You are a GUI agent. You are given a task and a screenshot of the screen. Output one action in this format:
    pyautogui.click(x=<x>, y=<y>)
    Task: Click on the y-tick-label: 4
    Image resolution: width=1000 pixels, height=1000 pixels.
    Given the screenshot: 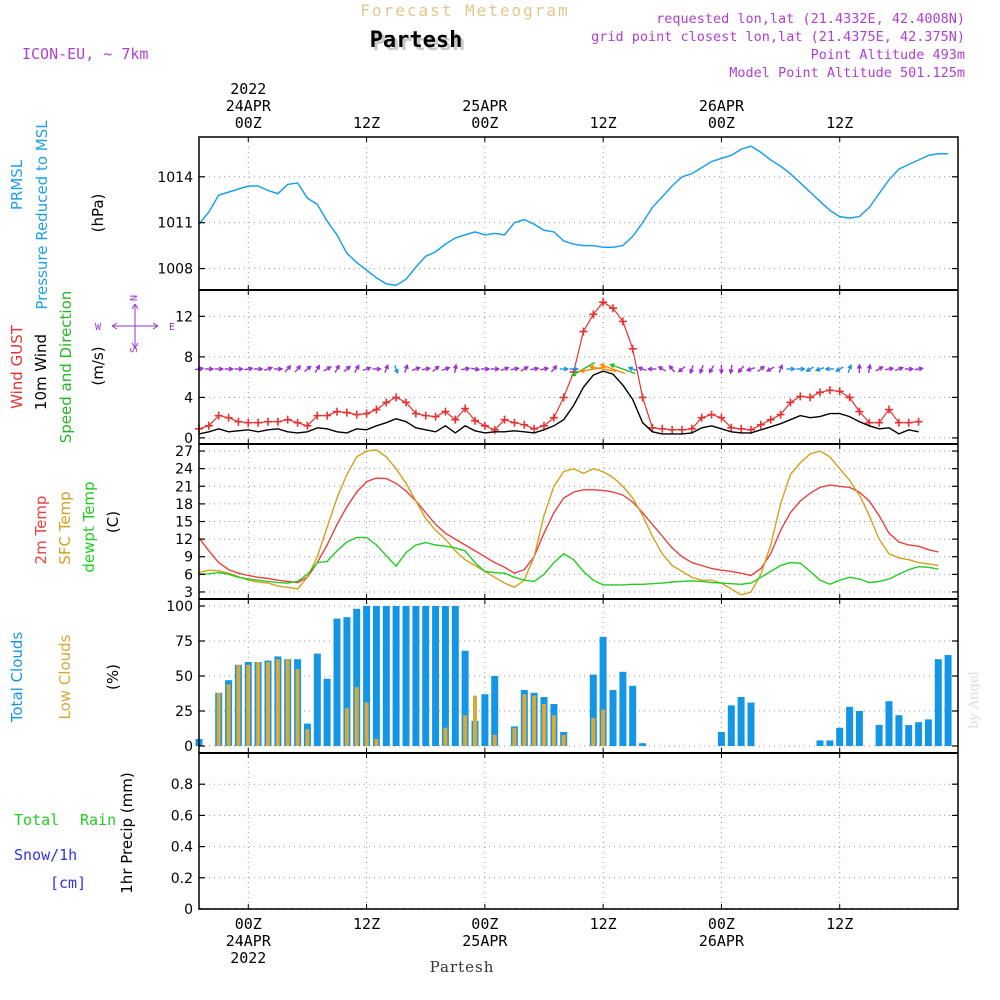 What is the action you would take?
    pyautogui.click(x=188, y=398)
    